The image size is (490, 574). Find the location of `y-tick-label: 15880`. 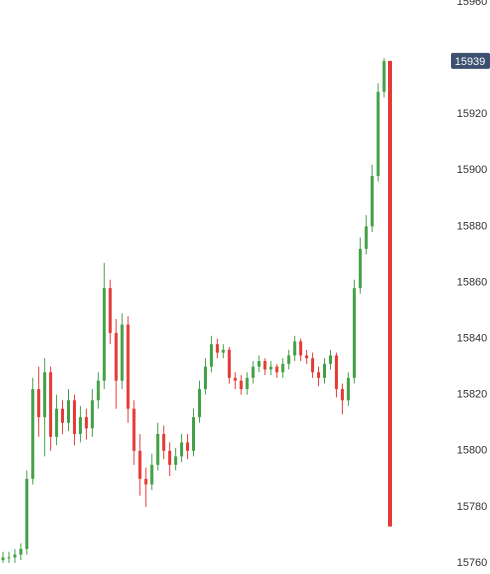

y-tick-label: 15880 is located at coordinates (472, 226).